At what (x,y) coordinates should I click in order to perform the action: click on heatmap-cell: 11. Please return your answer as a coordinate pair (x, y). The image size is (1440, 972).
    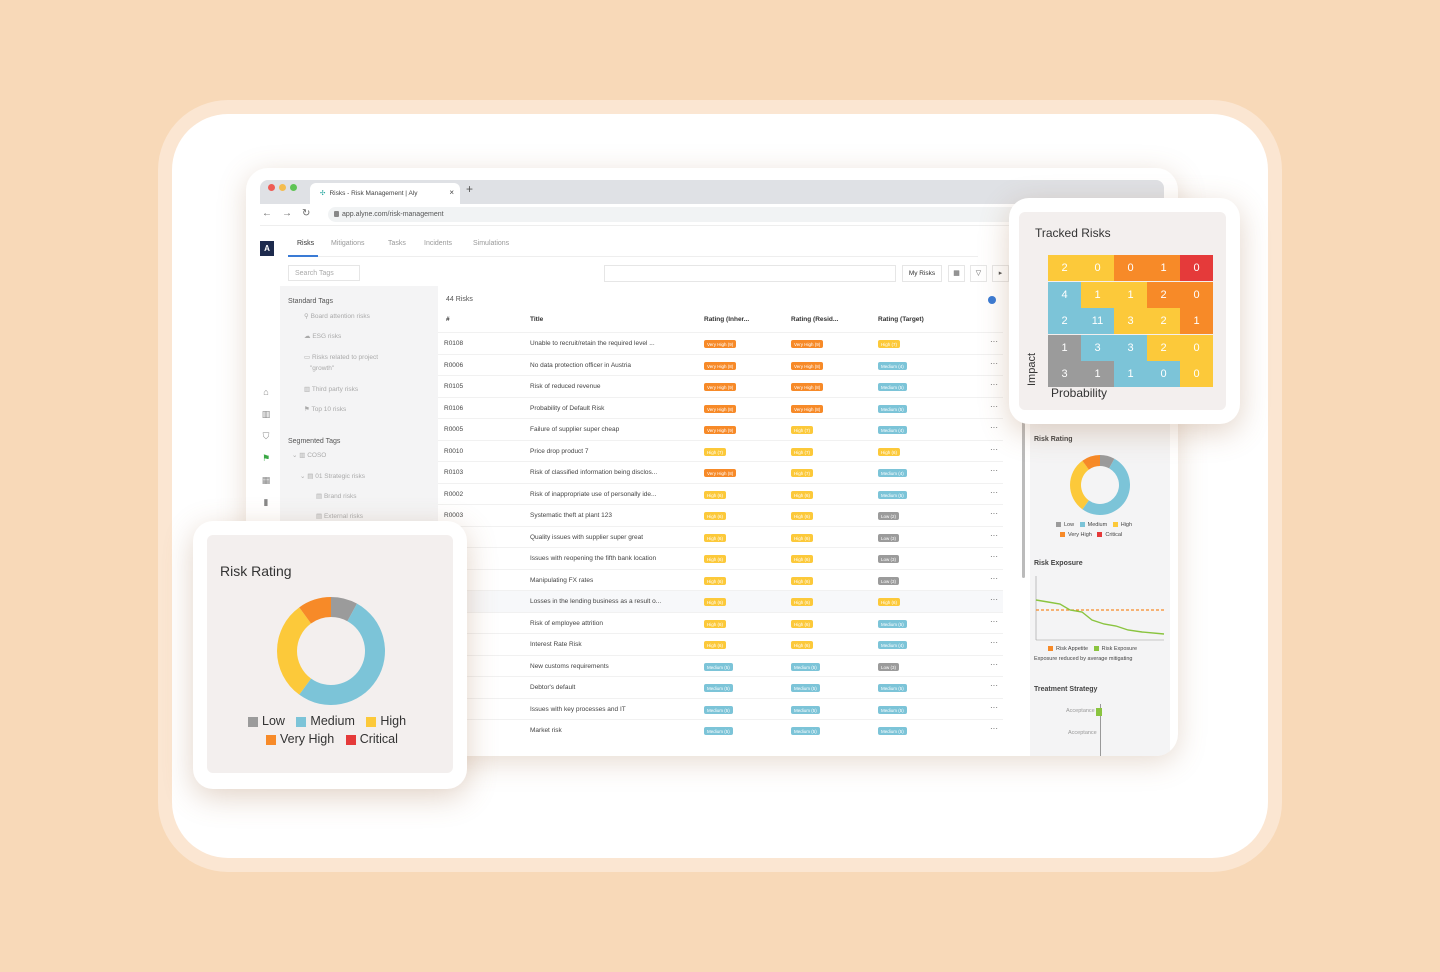
    Looking at the image, I should click on (1097, 321).